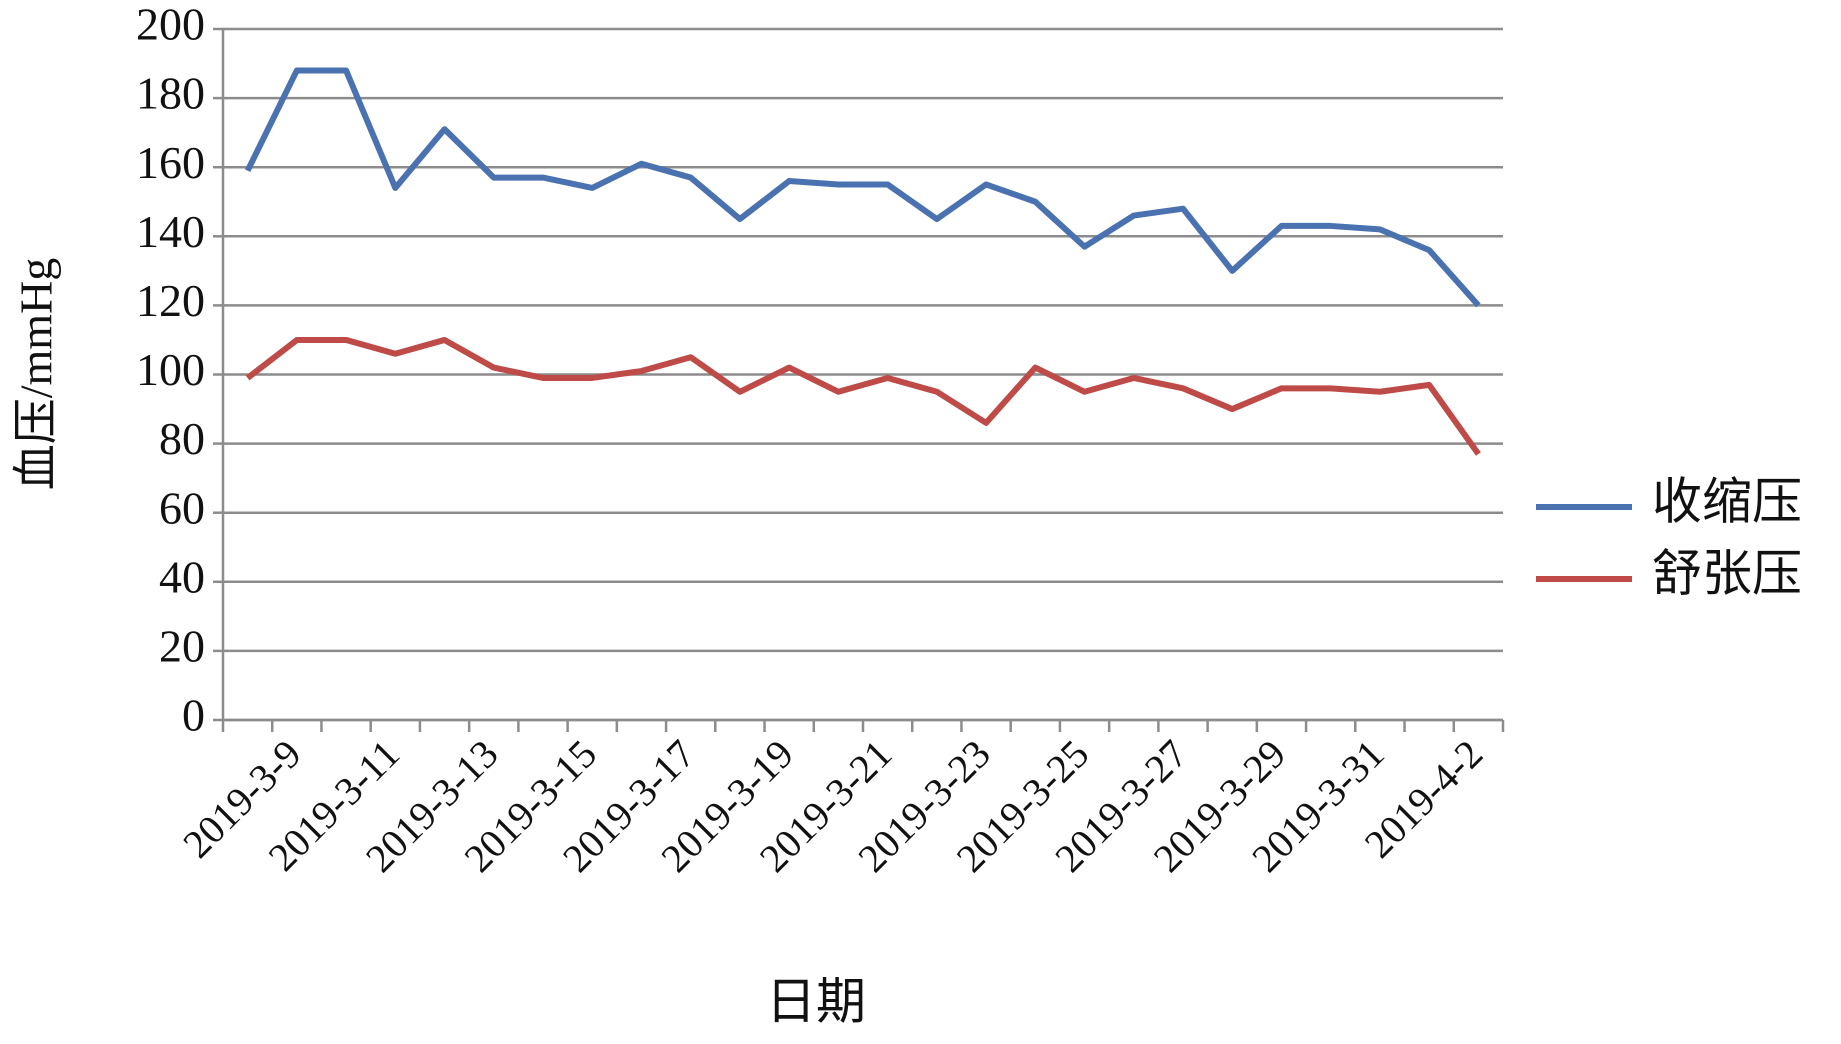 The height and width of the screenshot is (1044, 1841). I want to click on y-tick-label: 20, so click(182, 645).